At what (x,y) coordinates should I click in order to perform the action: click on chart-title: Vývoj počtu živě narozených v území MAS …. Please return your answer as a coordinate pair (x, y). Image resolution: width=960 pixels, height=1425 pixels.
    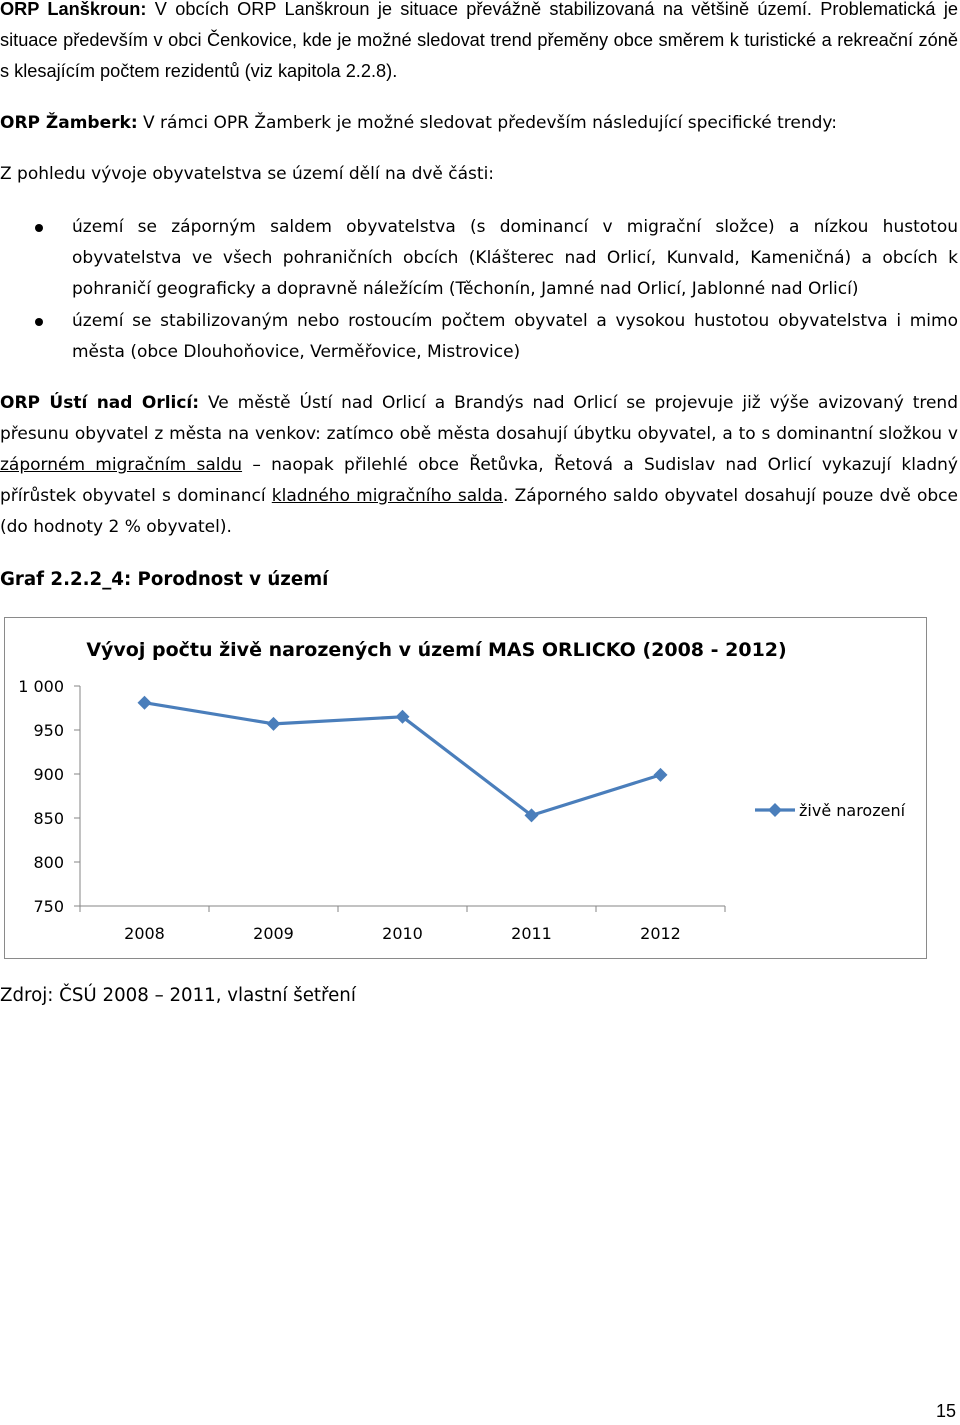
    Looking at the image, I should click on (436, 650).